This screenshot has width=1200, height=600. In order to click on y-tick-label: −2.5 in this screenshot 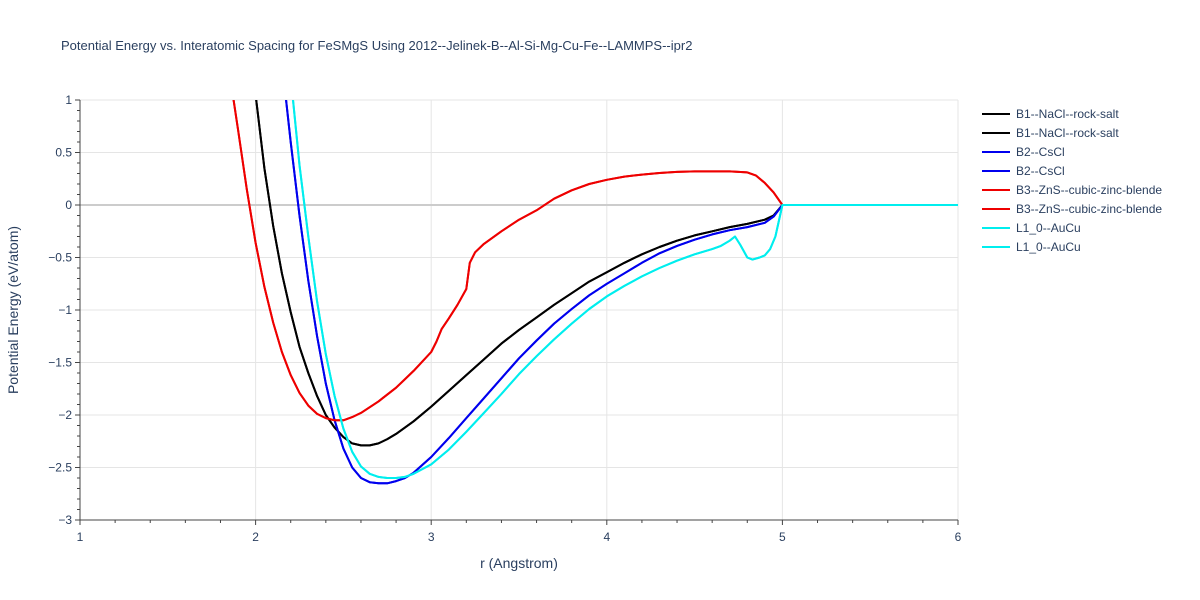, I will do `click(60, 468)`.